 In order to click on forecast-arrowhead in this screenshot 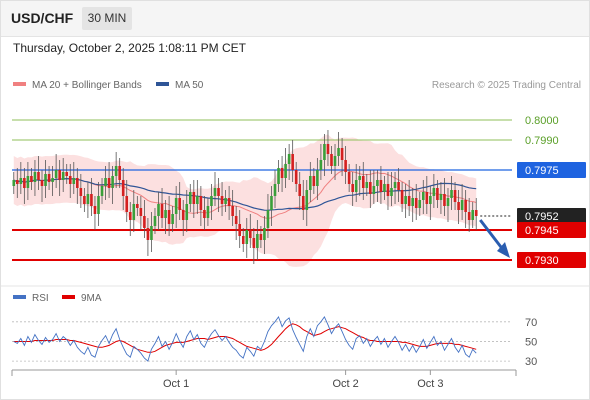, I will do `click(503, 250)`.